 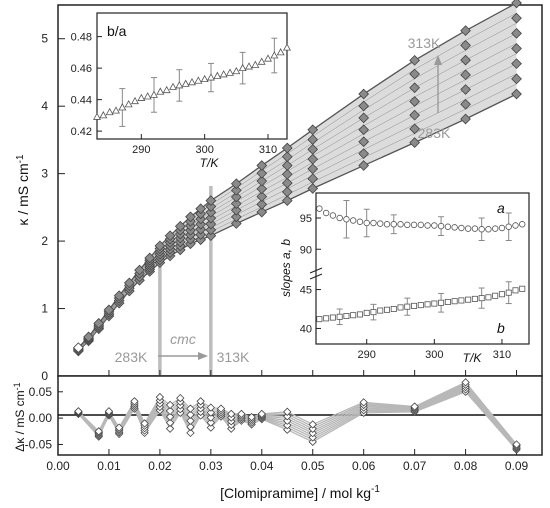 What do you see at coordinates (438, 60) in the screenshot?
I see `annotation-arrowhead-top` at bounding box center [438, 60].